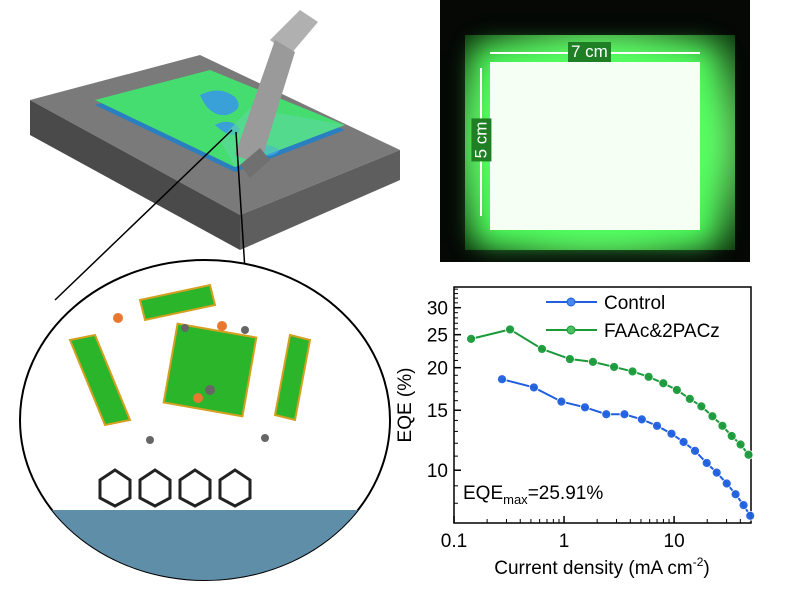 Image resolution: width=786 pixels, height=596 pixels. Describe the element at coordinates (454, 541) in the screenshot. I see `x-tick-label: 0.1` at that location.